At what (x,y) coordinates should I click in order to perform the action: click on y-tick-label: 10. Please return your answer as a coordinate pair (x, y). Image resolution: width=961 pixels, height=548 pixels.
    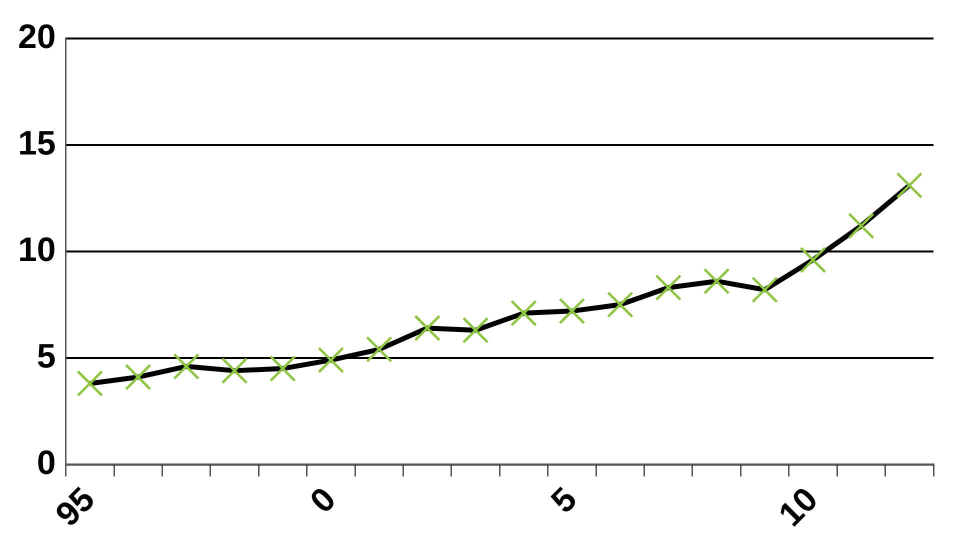
    Looking at the image, I should click on (37, 249).